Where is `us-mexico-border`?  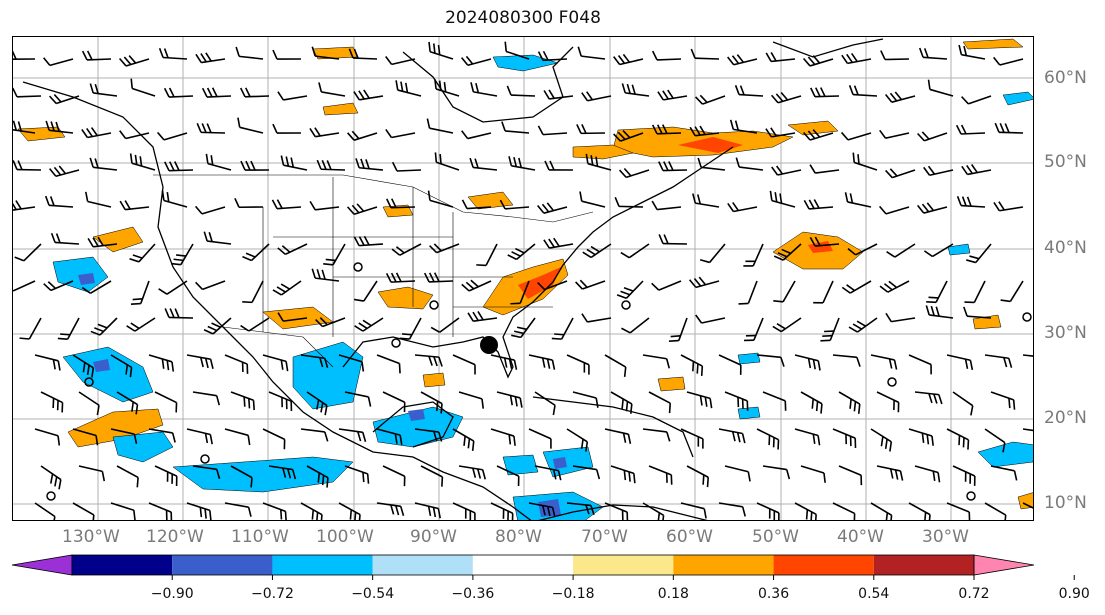
us-mexico-border is located at coordinates (278, 347).